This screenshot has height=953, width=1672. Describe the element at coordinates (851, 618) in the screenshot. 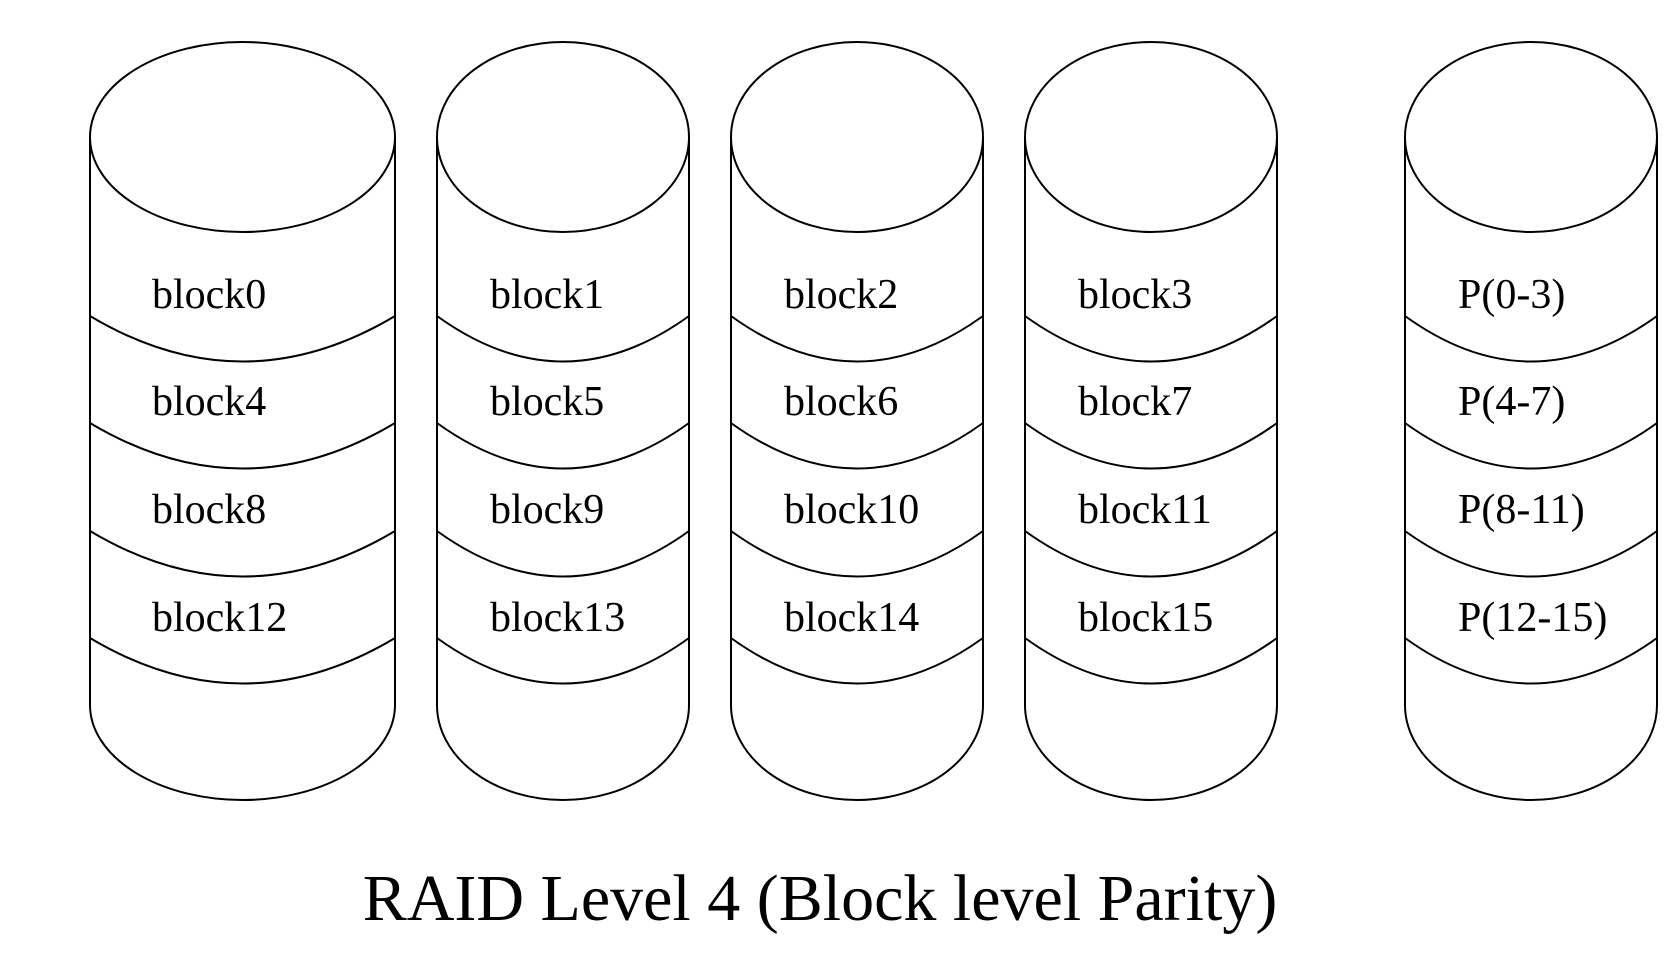

I see `block-label: block14` at that location.